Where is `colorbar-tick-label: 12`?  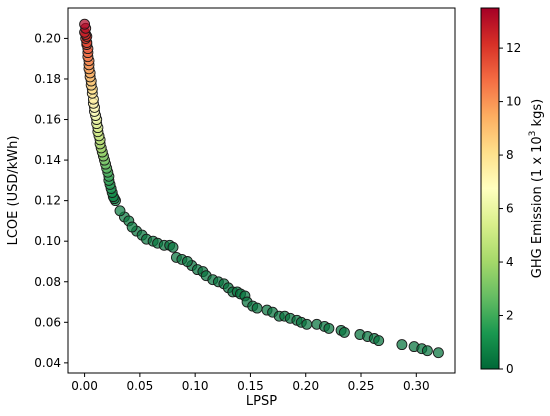
colorbar-tick-label: 12 is located at coordinates (513, 48).